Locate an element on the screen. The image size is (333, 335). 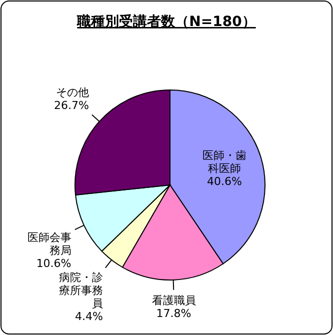
slice-label: 看護職員 is located at coordinates (174, 300).